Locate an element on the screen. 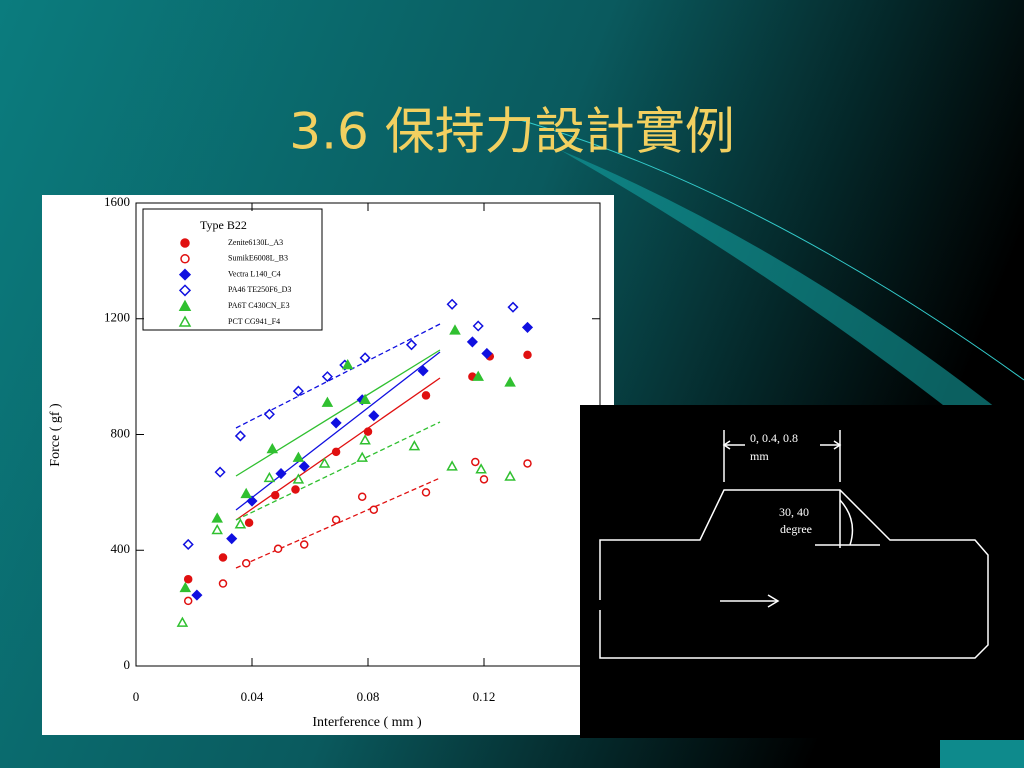 The width and height of the screenshot is (1024, 773). y-tick-label: 1600 is located at coordinates (117, 201).